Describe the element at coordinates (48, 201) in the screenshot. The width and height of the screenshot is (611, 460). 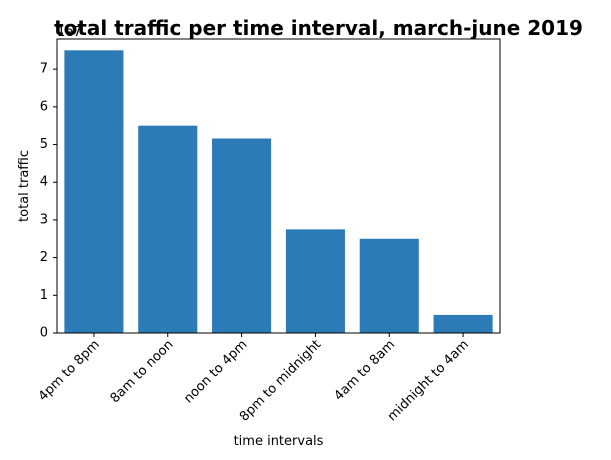
I see `y-ticks: 0 1 2 3 4 5 6 7` at that location.